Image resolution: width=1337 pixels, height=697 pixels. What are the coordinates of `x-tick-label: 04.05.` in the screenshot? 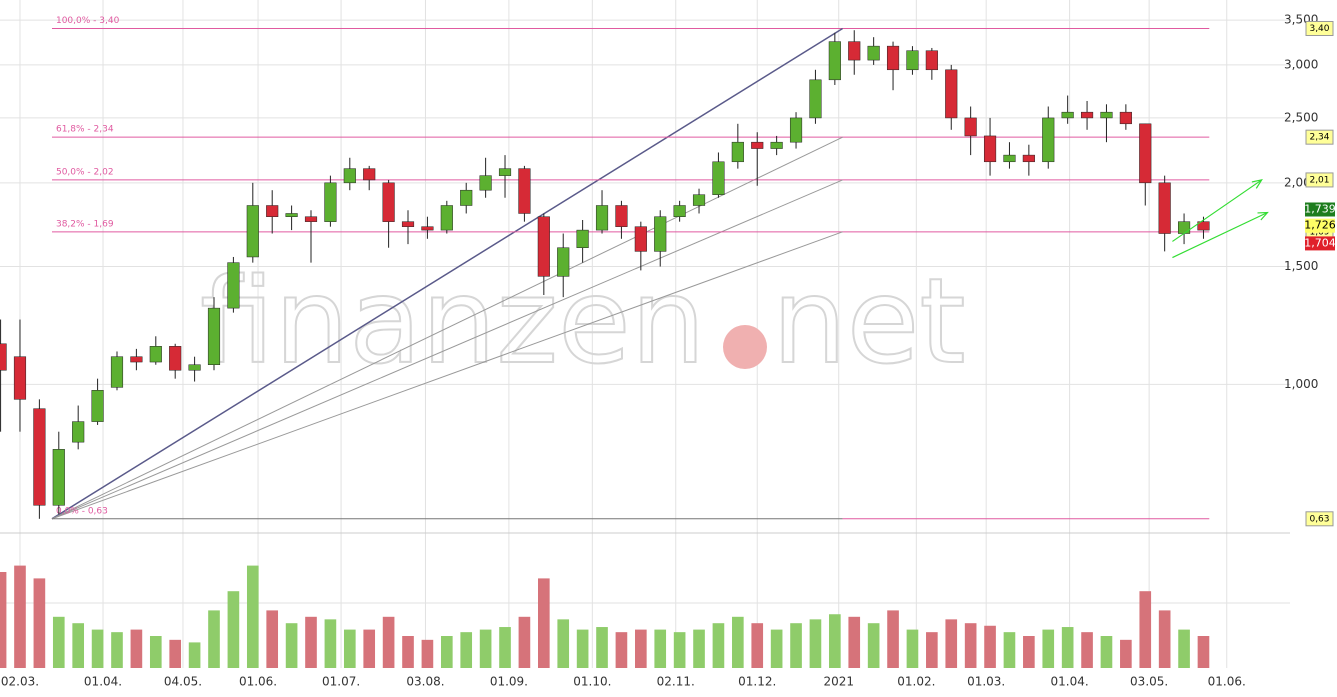 It's located at (183, 682).